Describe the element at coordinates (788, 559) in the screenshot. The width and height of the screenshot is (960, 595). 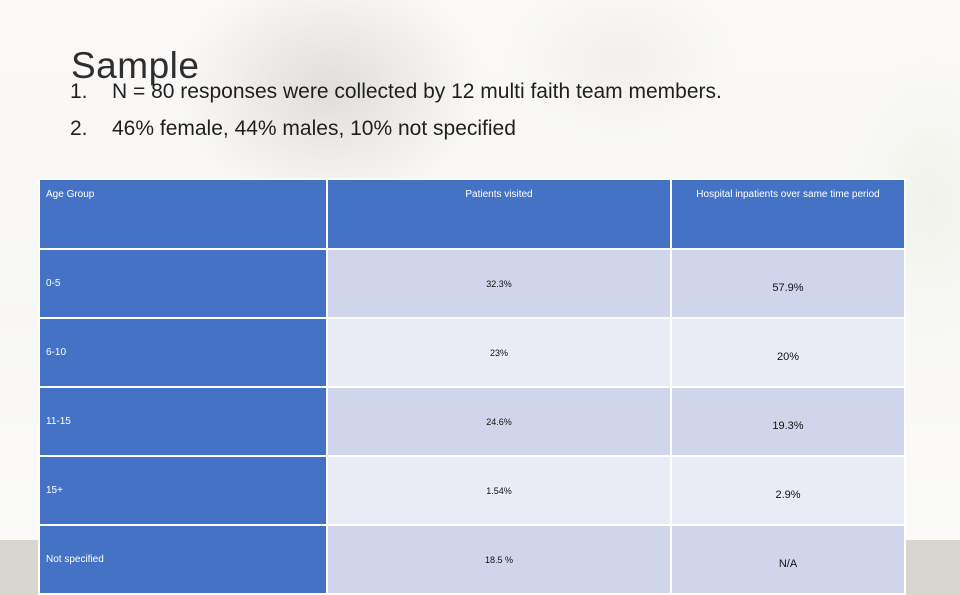
I see `inpatients-cell: N/A` at that location.